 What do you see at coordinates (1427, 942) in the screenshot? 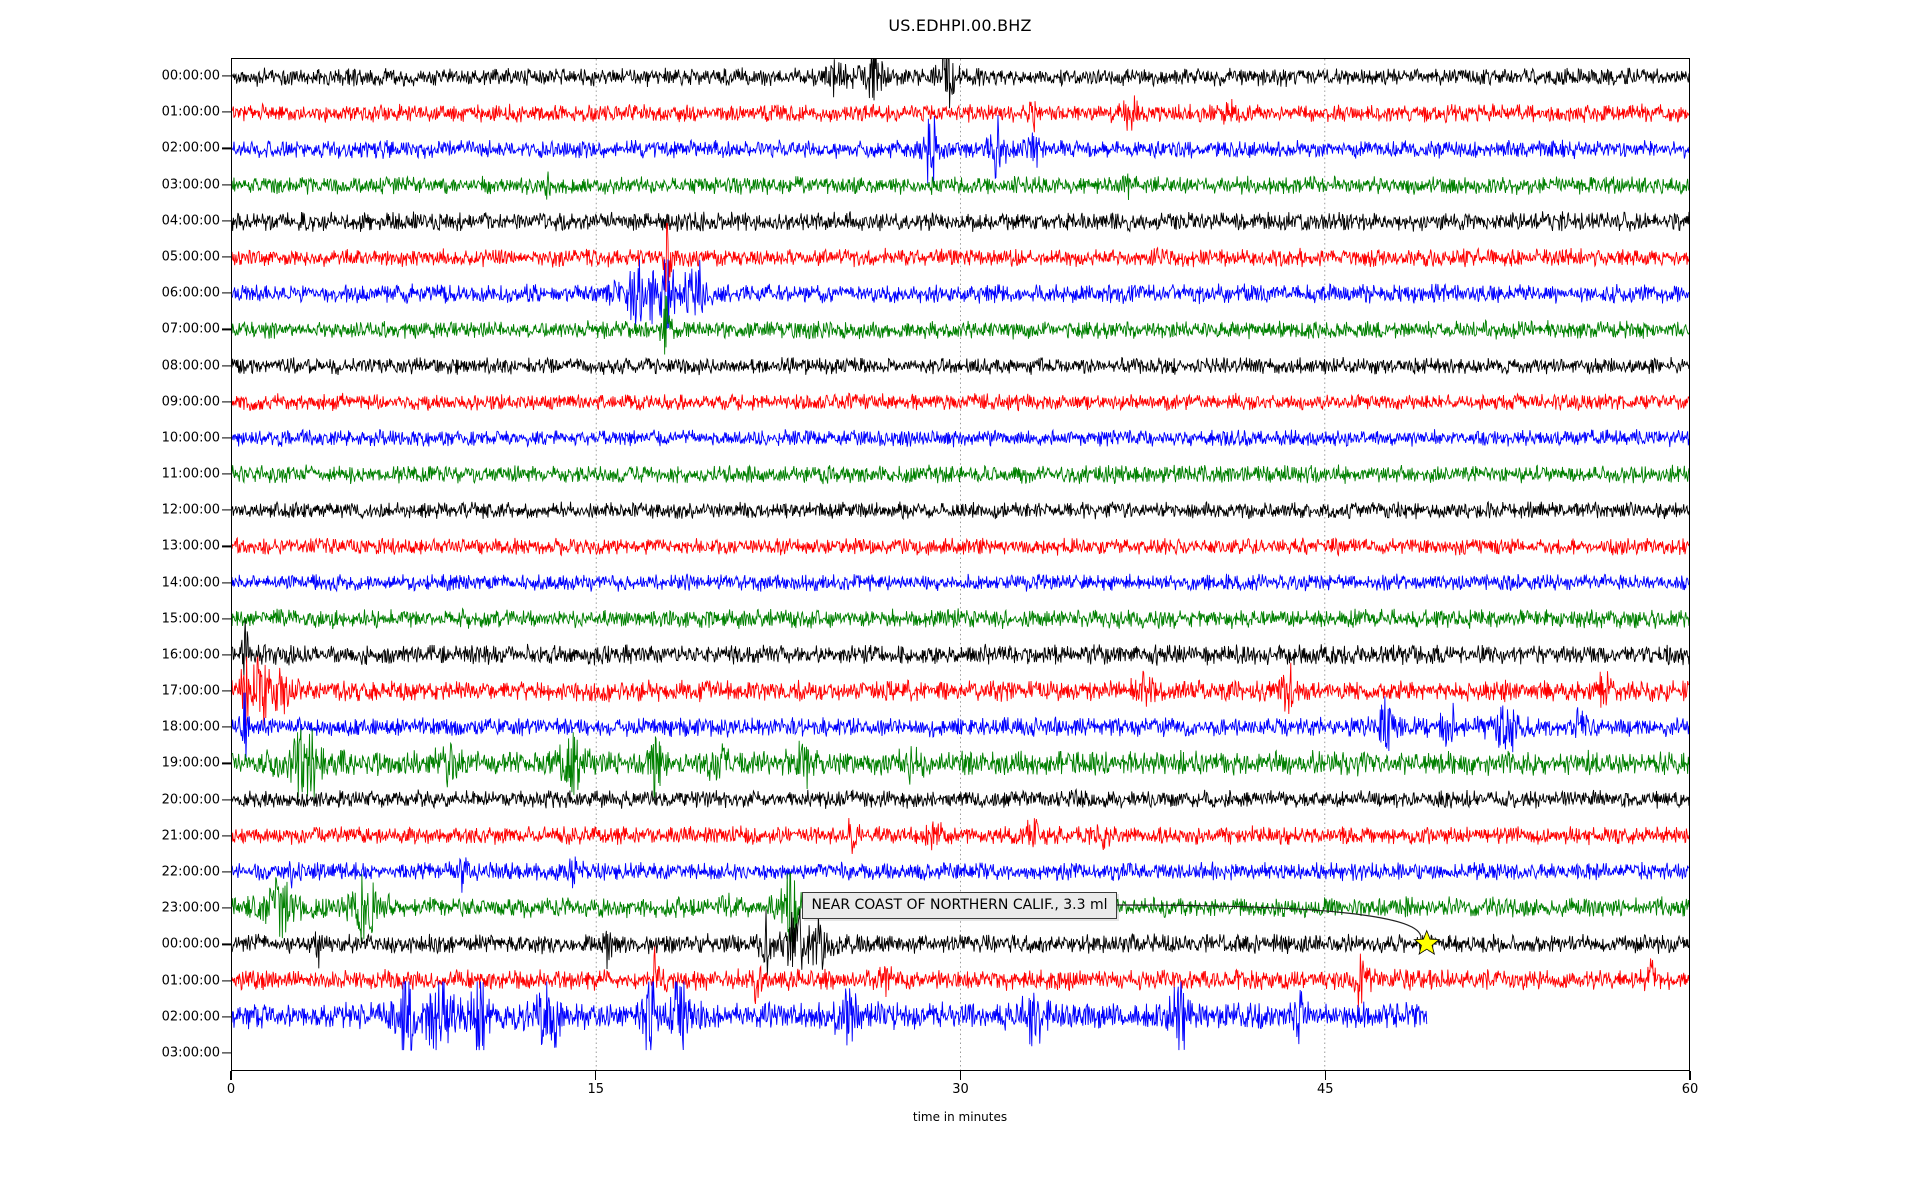
I see `earthquake-star-marker` at bounding box center [1427, 942].